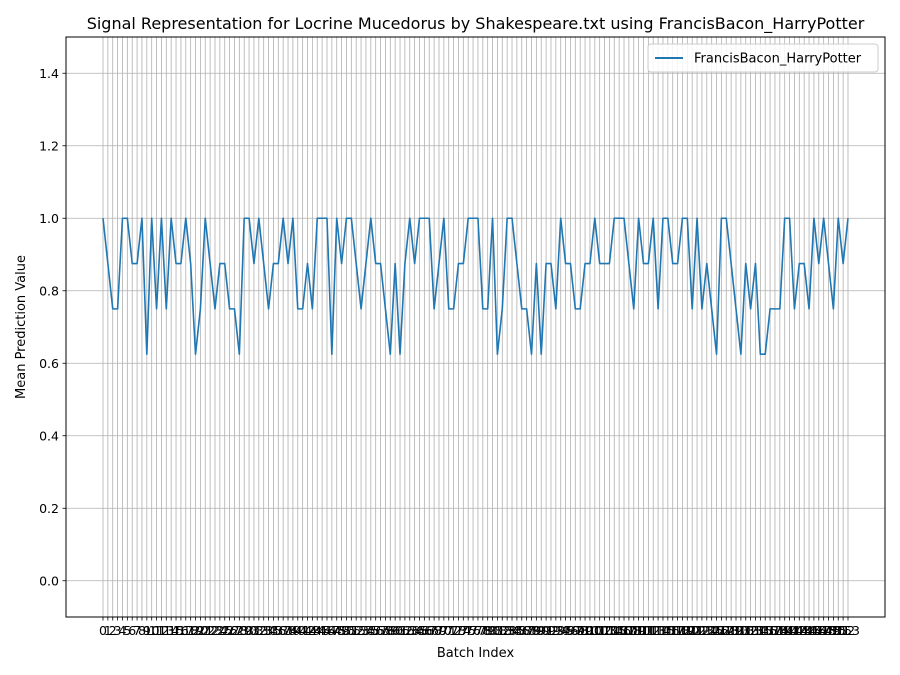  I want to click on x-tick-label: 5, so click(127, 630).